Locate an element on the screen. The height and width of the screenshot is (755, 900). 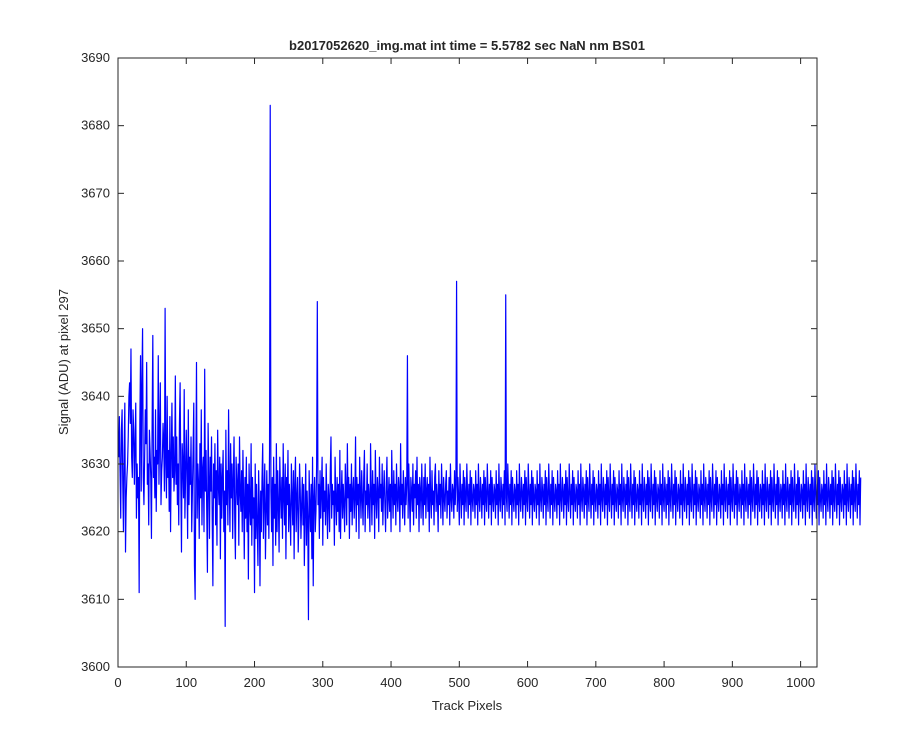
y-tick-label: 3690 is located at coordinates (95, 57).